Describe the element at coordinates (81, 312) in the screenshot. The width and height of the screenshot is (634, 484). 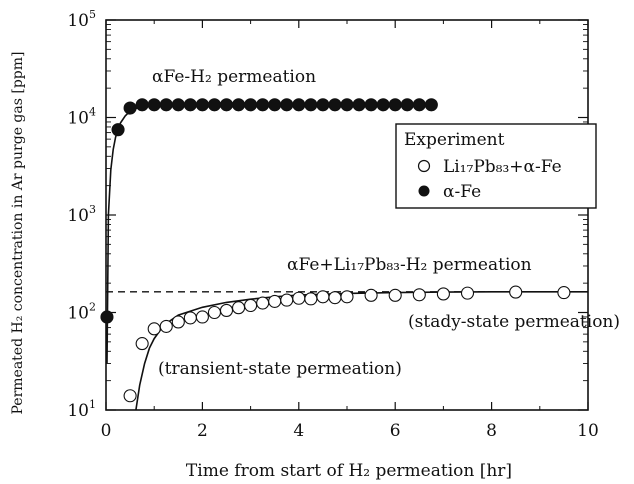
I see `y-tick-label: 10²` at that location.